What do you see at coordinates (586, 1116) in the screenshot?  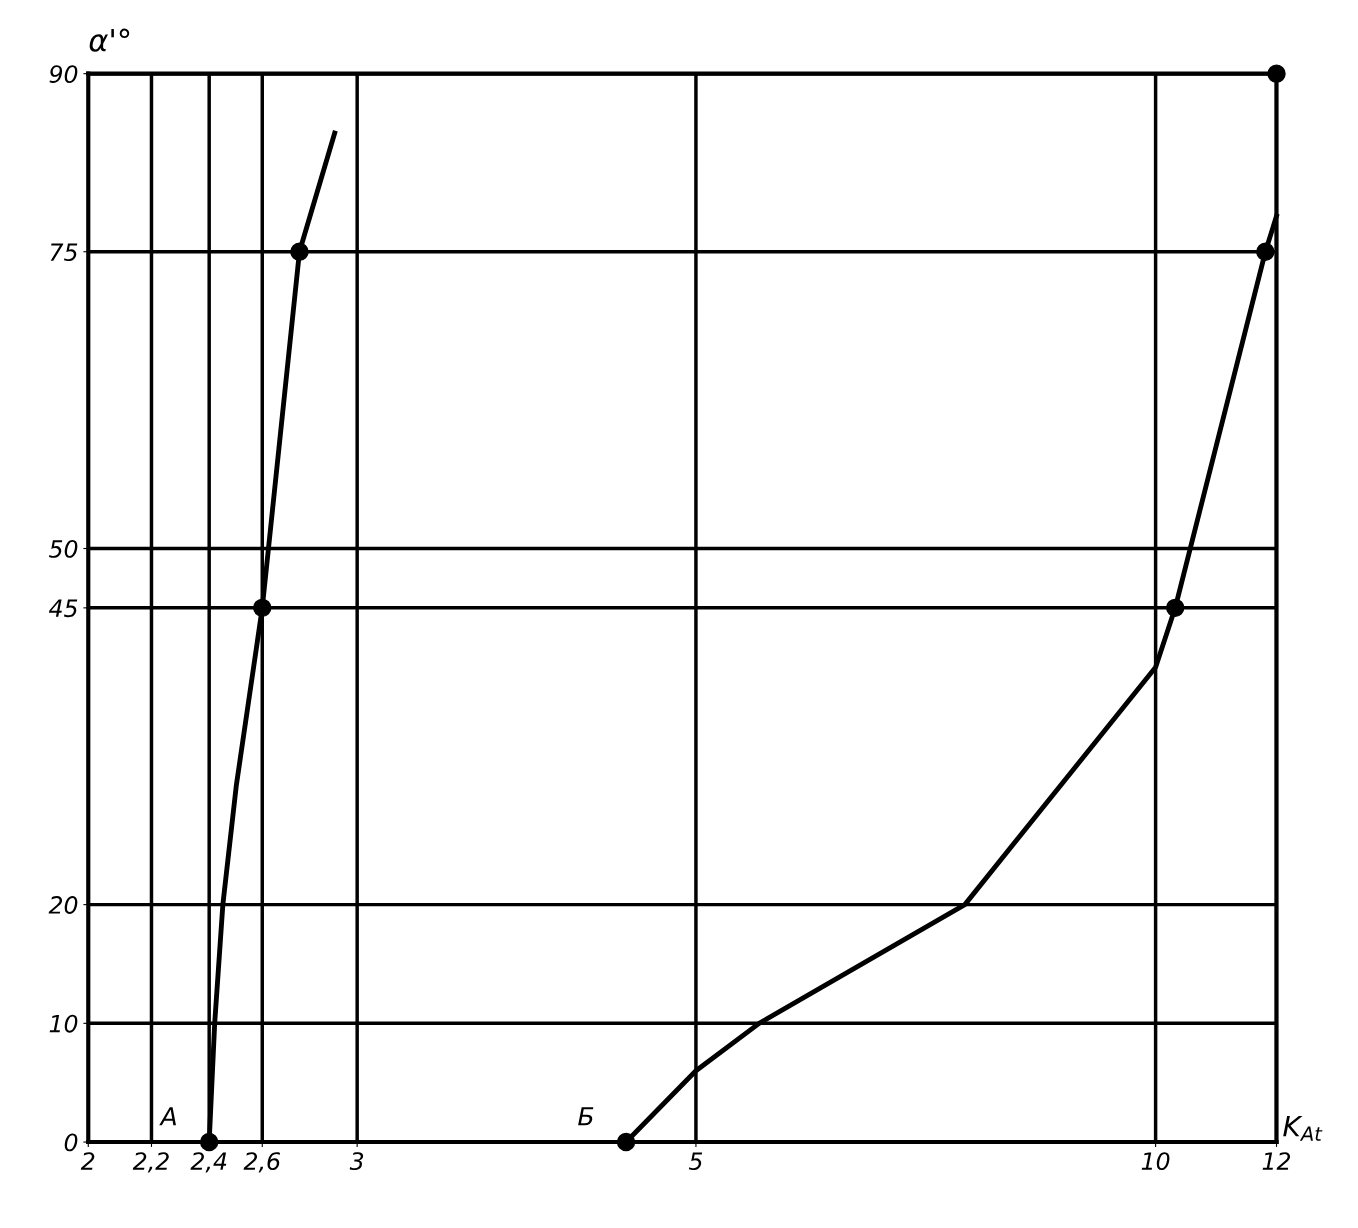 I see `annotation: Б` at bounding box center [586, 1116].